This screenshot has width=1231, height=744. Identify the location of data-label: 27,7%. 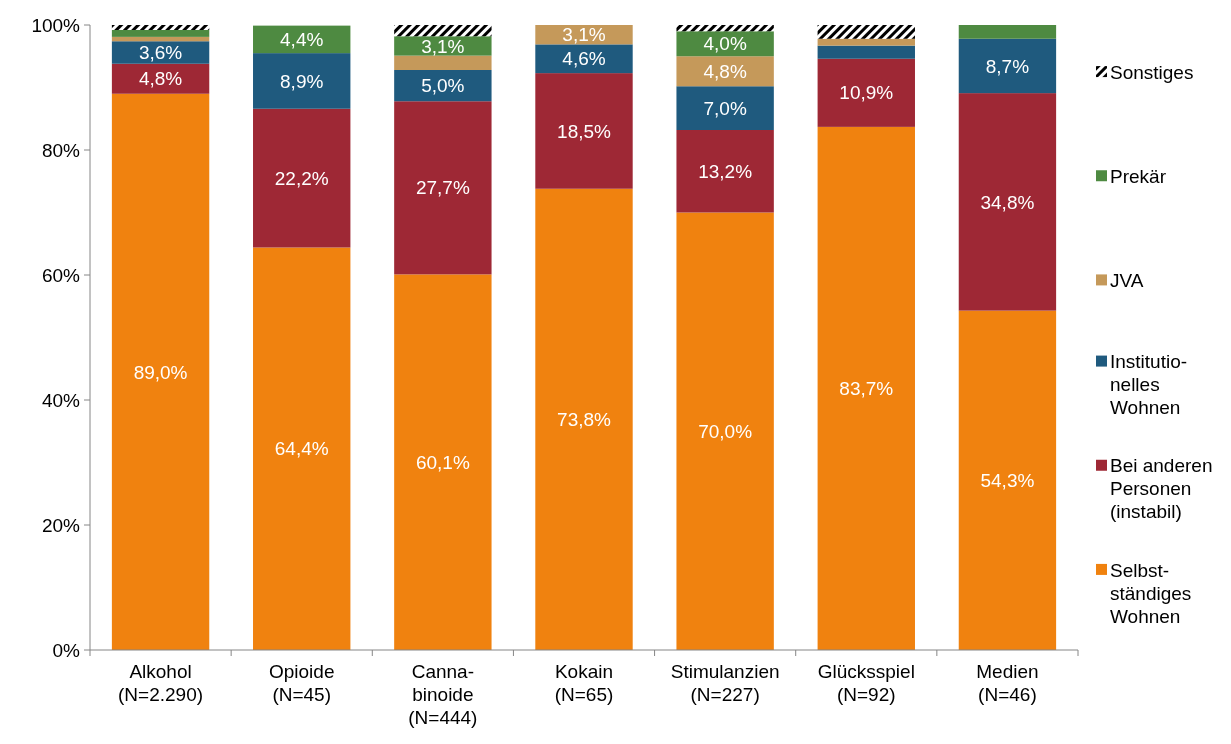
(442, 188).